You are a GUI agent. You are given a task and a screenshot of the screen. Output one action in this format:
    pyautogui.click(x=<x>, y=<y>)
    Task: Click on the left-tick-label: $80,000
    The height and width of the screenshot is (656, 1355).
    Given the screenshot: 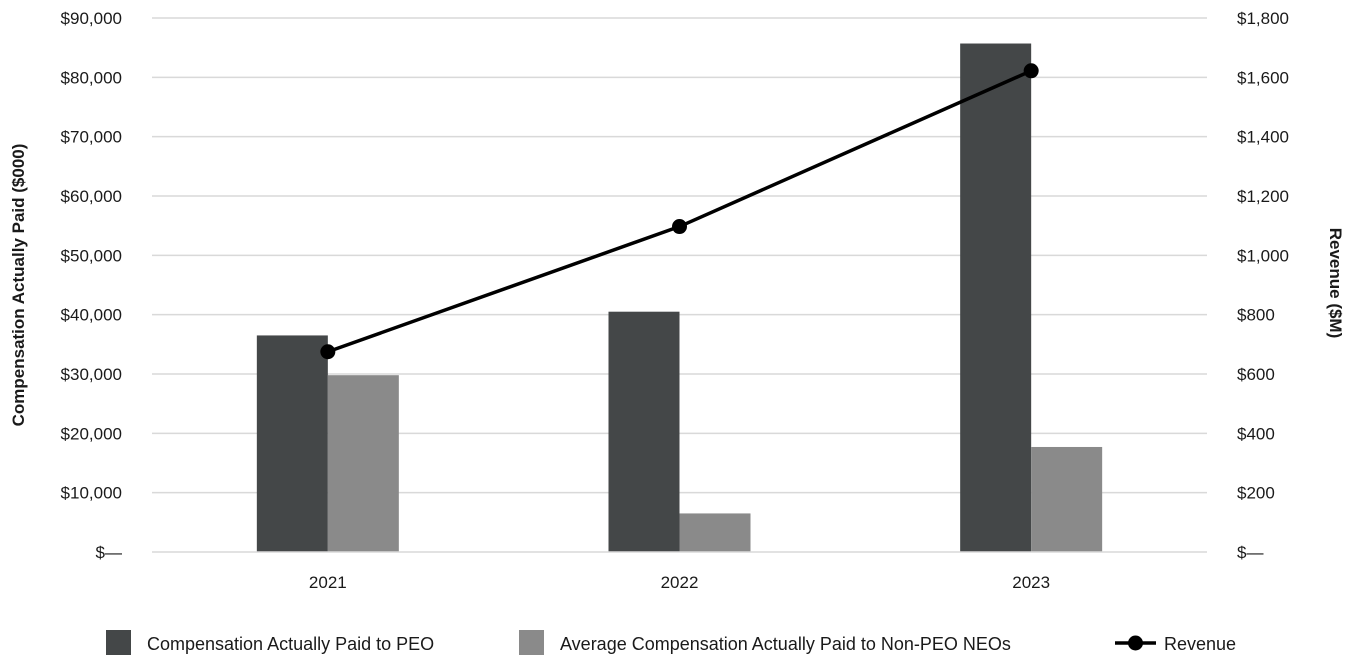 What is the action you would take?
    pyautogui.click(x=91, y=77)
    